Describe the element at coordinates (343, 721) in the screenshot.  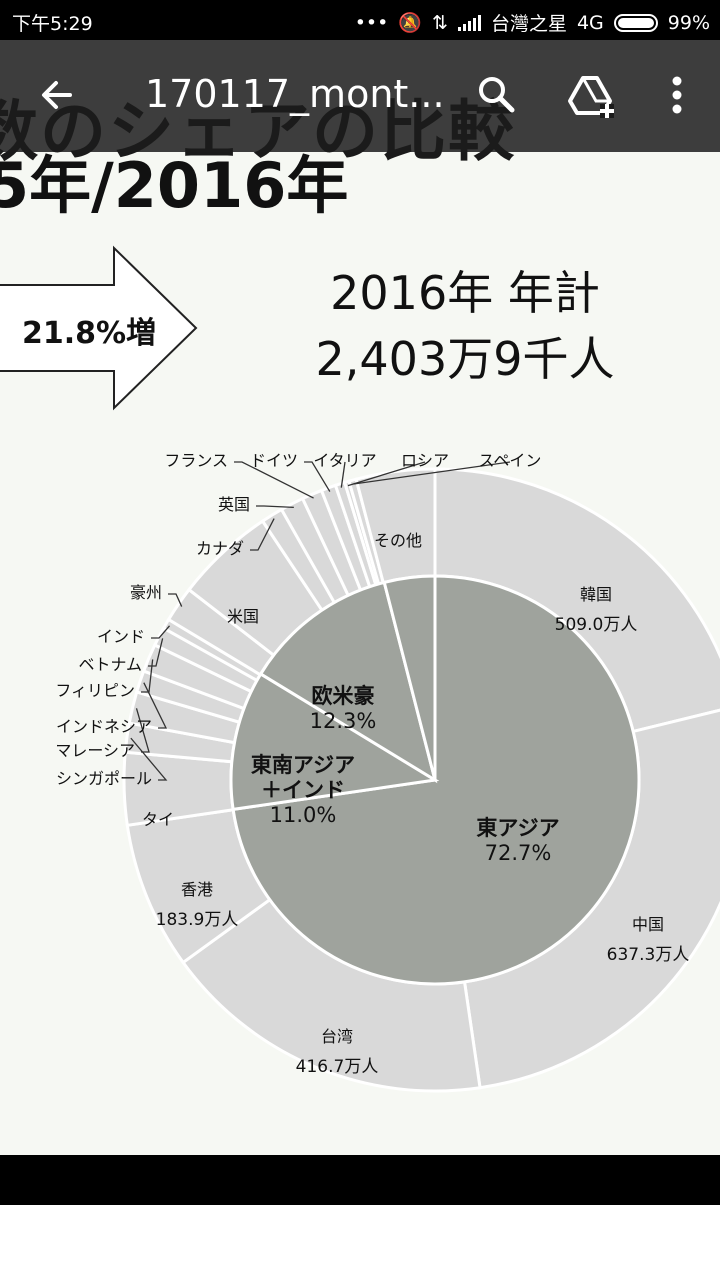
I see `inner-share-2: 12.3%` at that location.